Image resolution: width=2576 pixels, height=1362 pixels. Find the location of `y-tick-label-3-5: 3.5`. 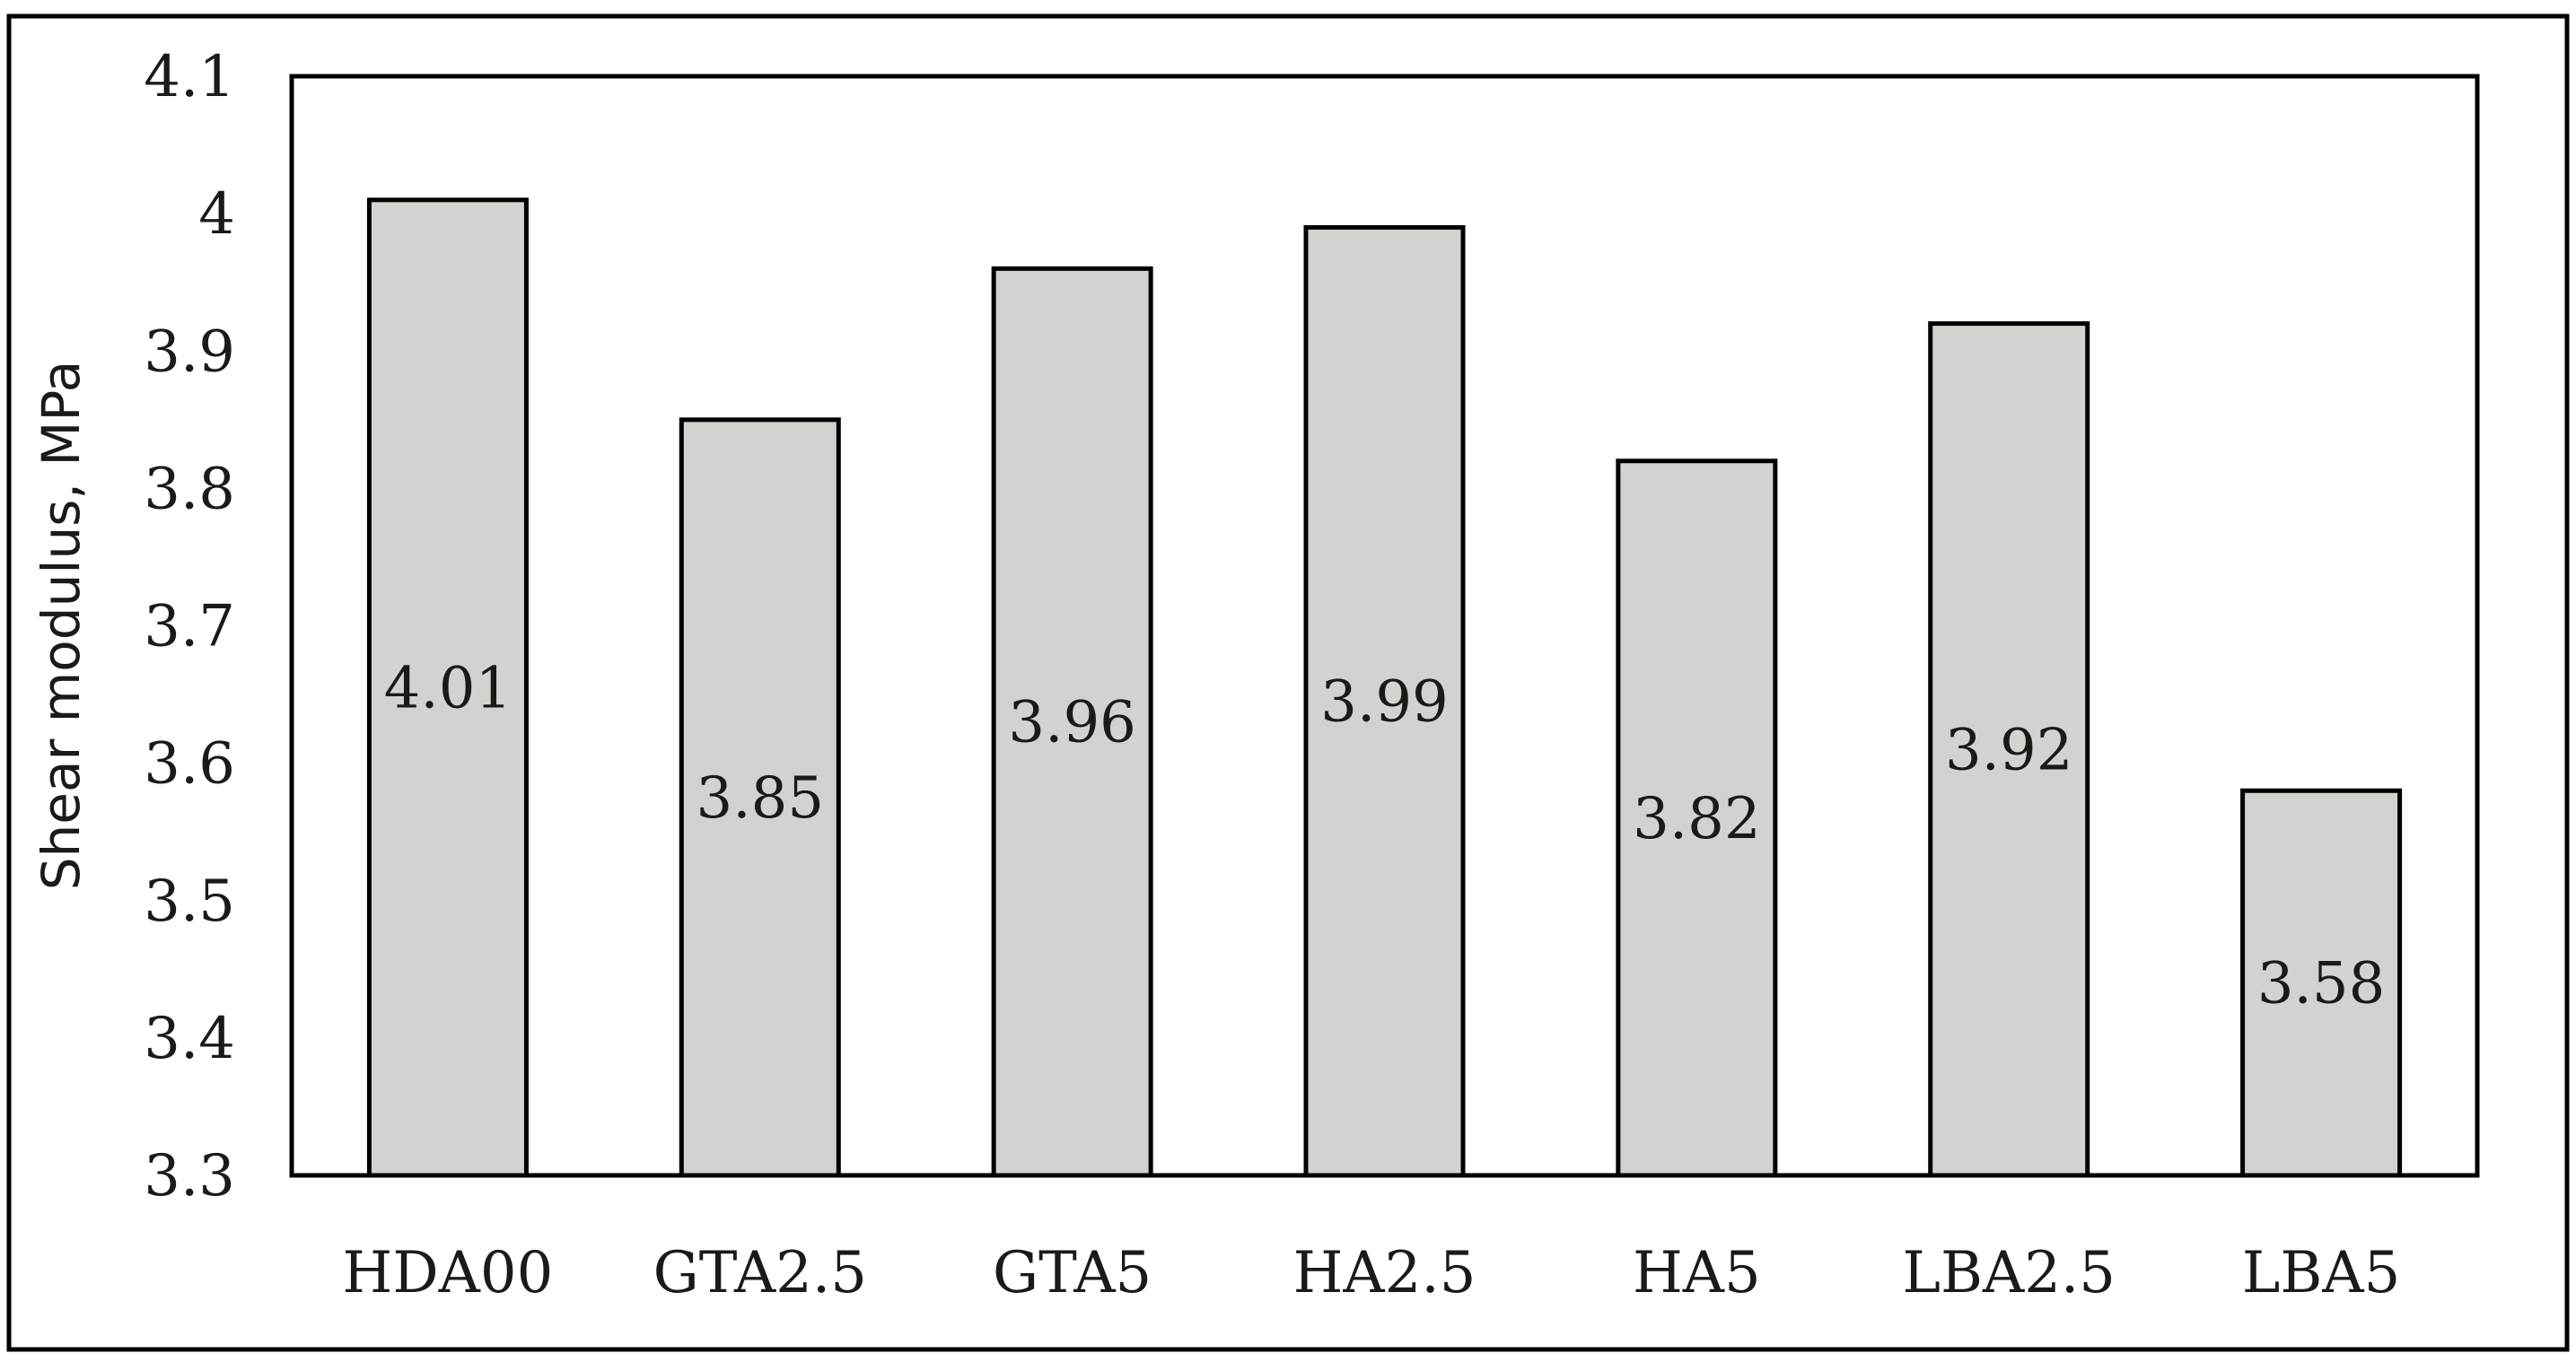

y-tick-label-3-5: 3.5 is located at coordinates (189, 902).